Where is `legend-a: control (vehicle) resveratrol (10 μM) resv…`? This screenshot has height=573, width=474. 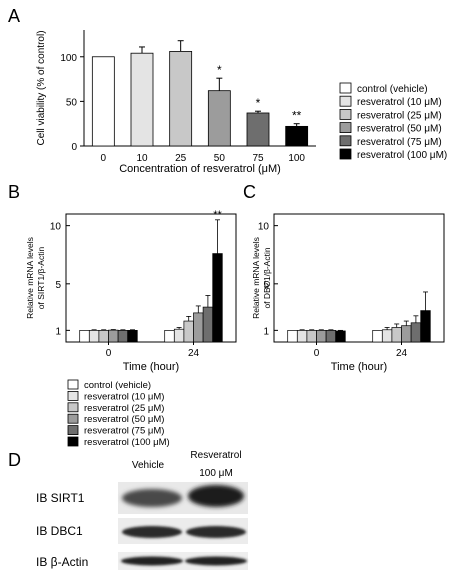 legend-a: control (vehicle) resveratrol (10 μM) resv… is located at coordinates (393, 121).